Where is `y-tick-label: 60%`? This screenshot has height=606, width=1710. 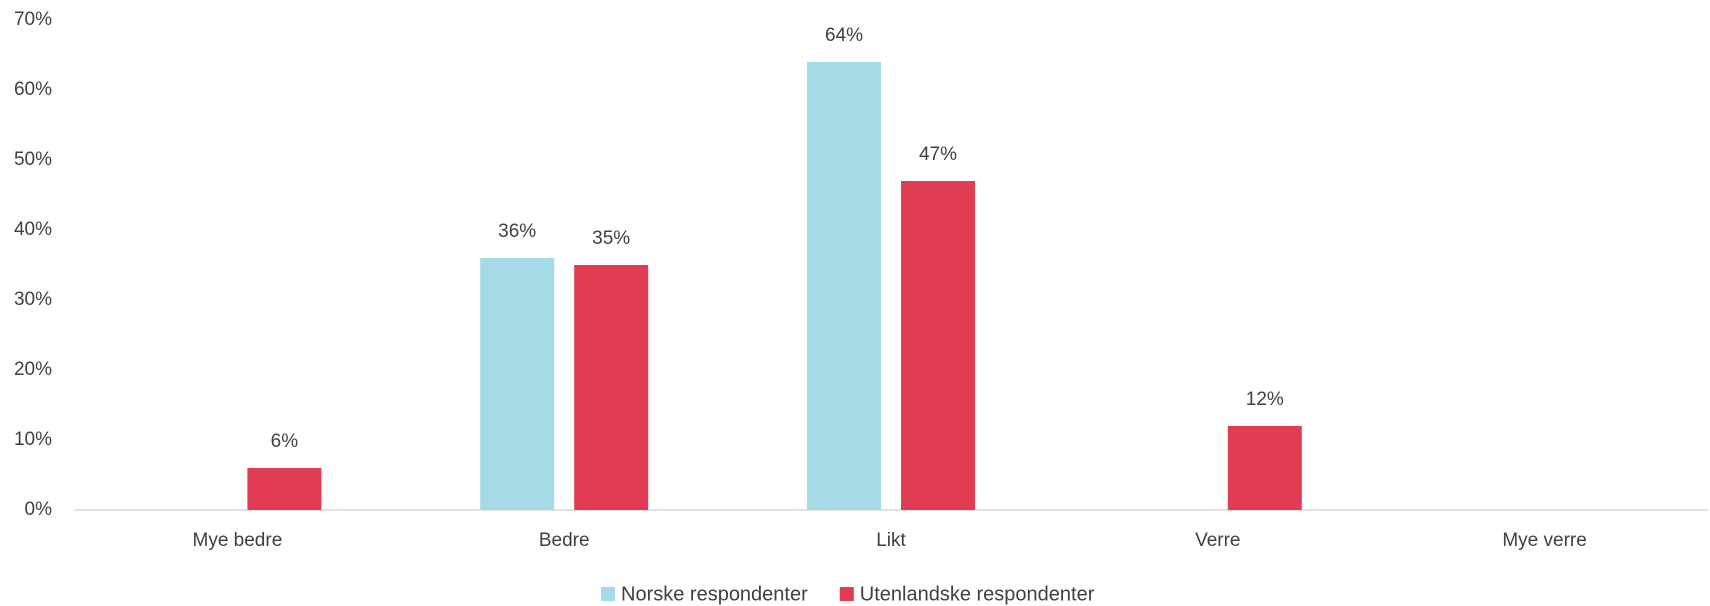
y-tick-label: 60% is located at coordinates (33, 89).